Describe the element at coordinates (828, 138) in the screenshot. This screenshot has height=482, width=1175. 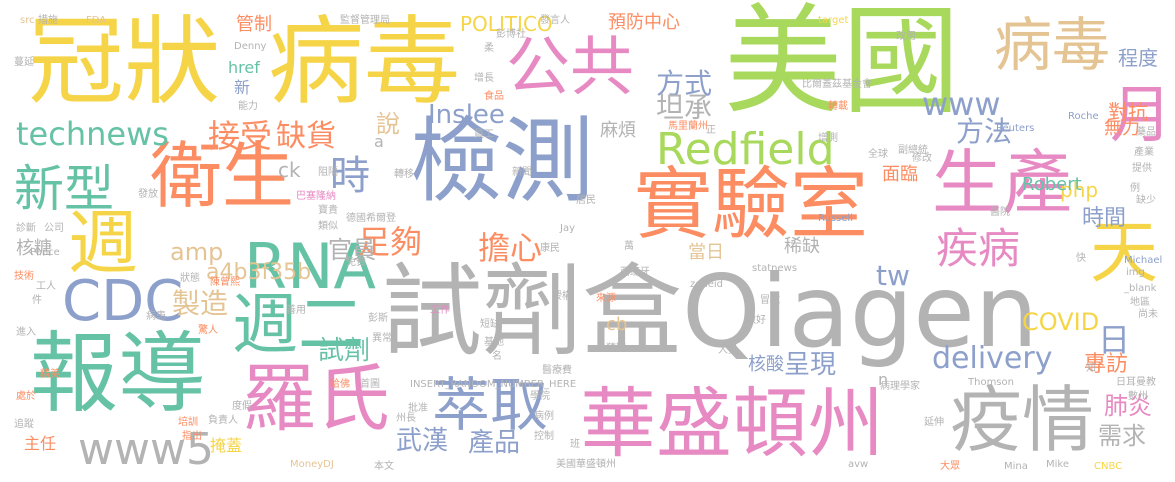
I see `word-增測: 增測` at that location.